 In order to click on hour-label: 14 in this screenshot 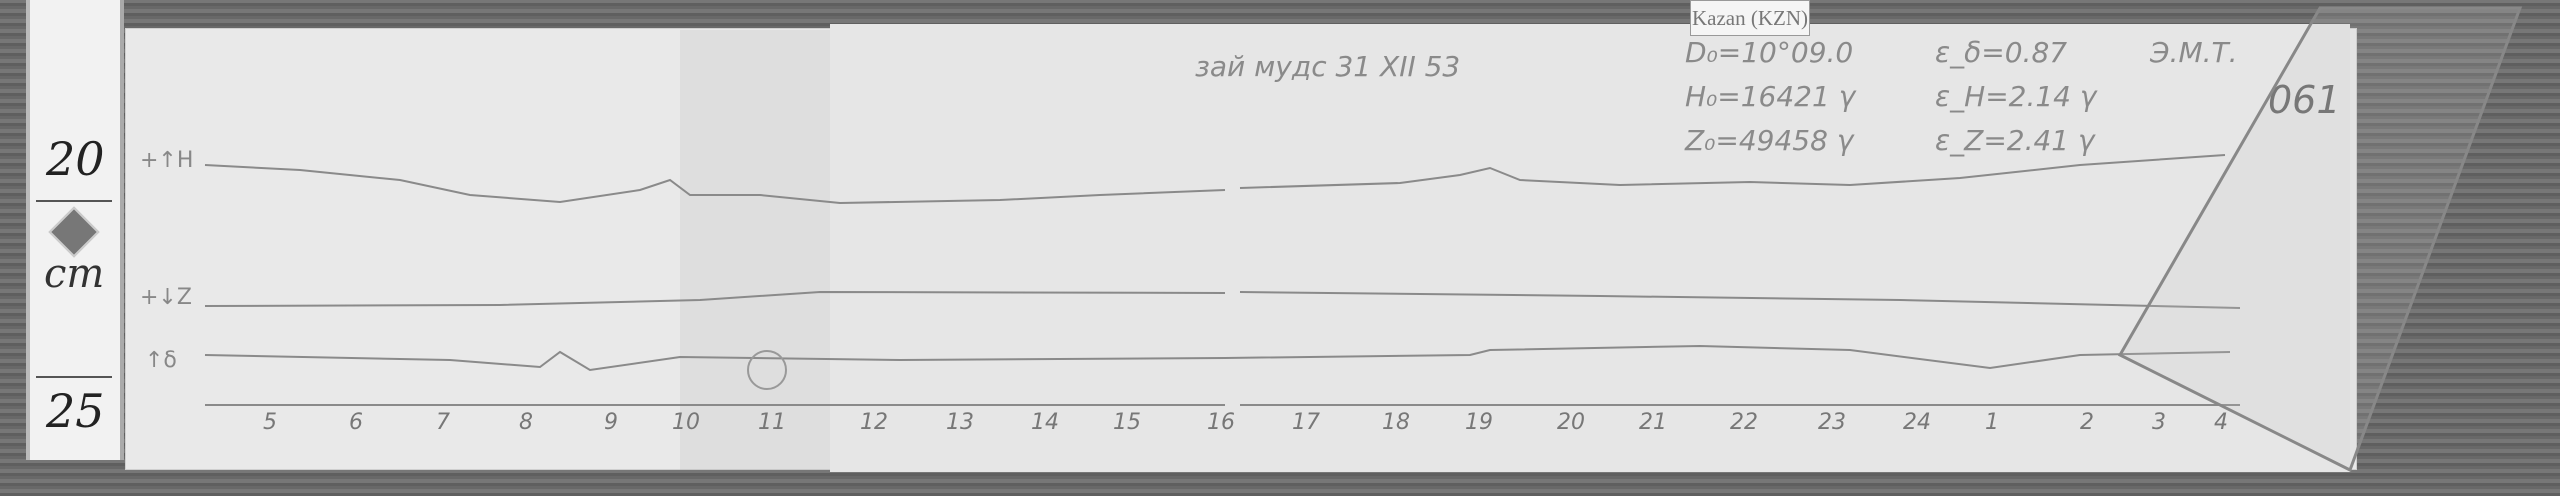, I will do `click(1045, 422)`.